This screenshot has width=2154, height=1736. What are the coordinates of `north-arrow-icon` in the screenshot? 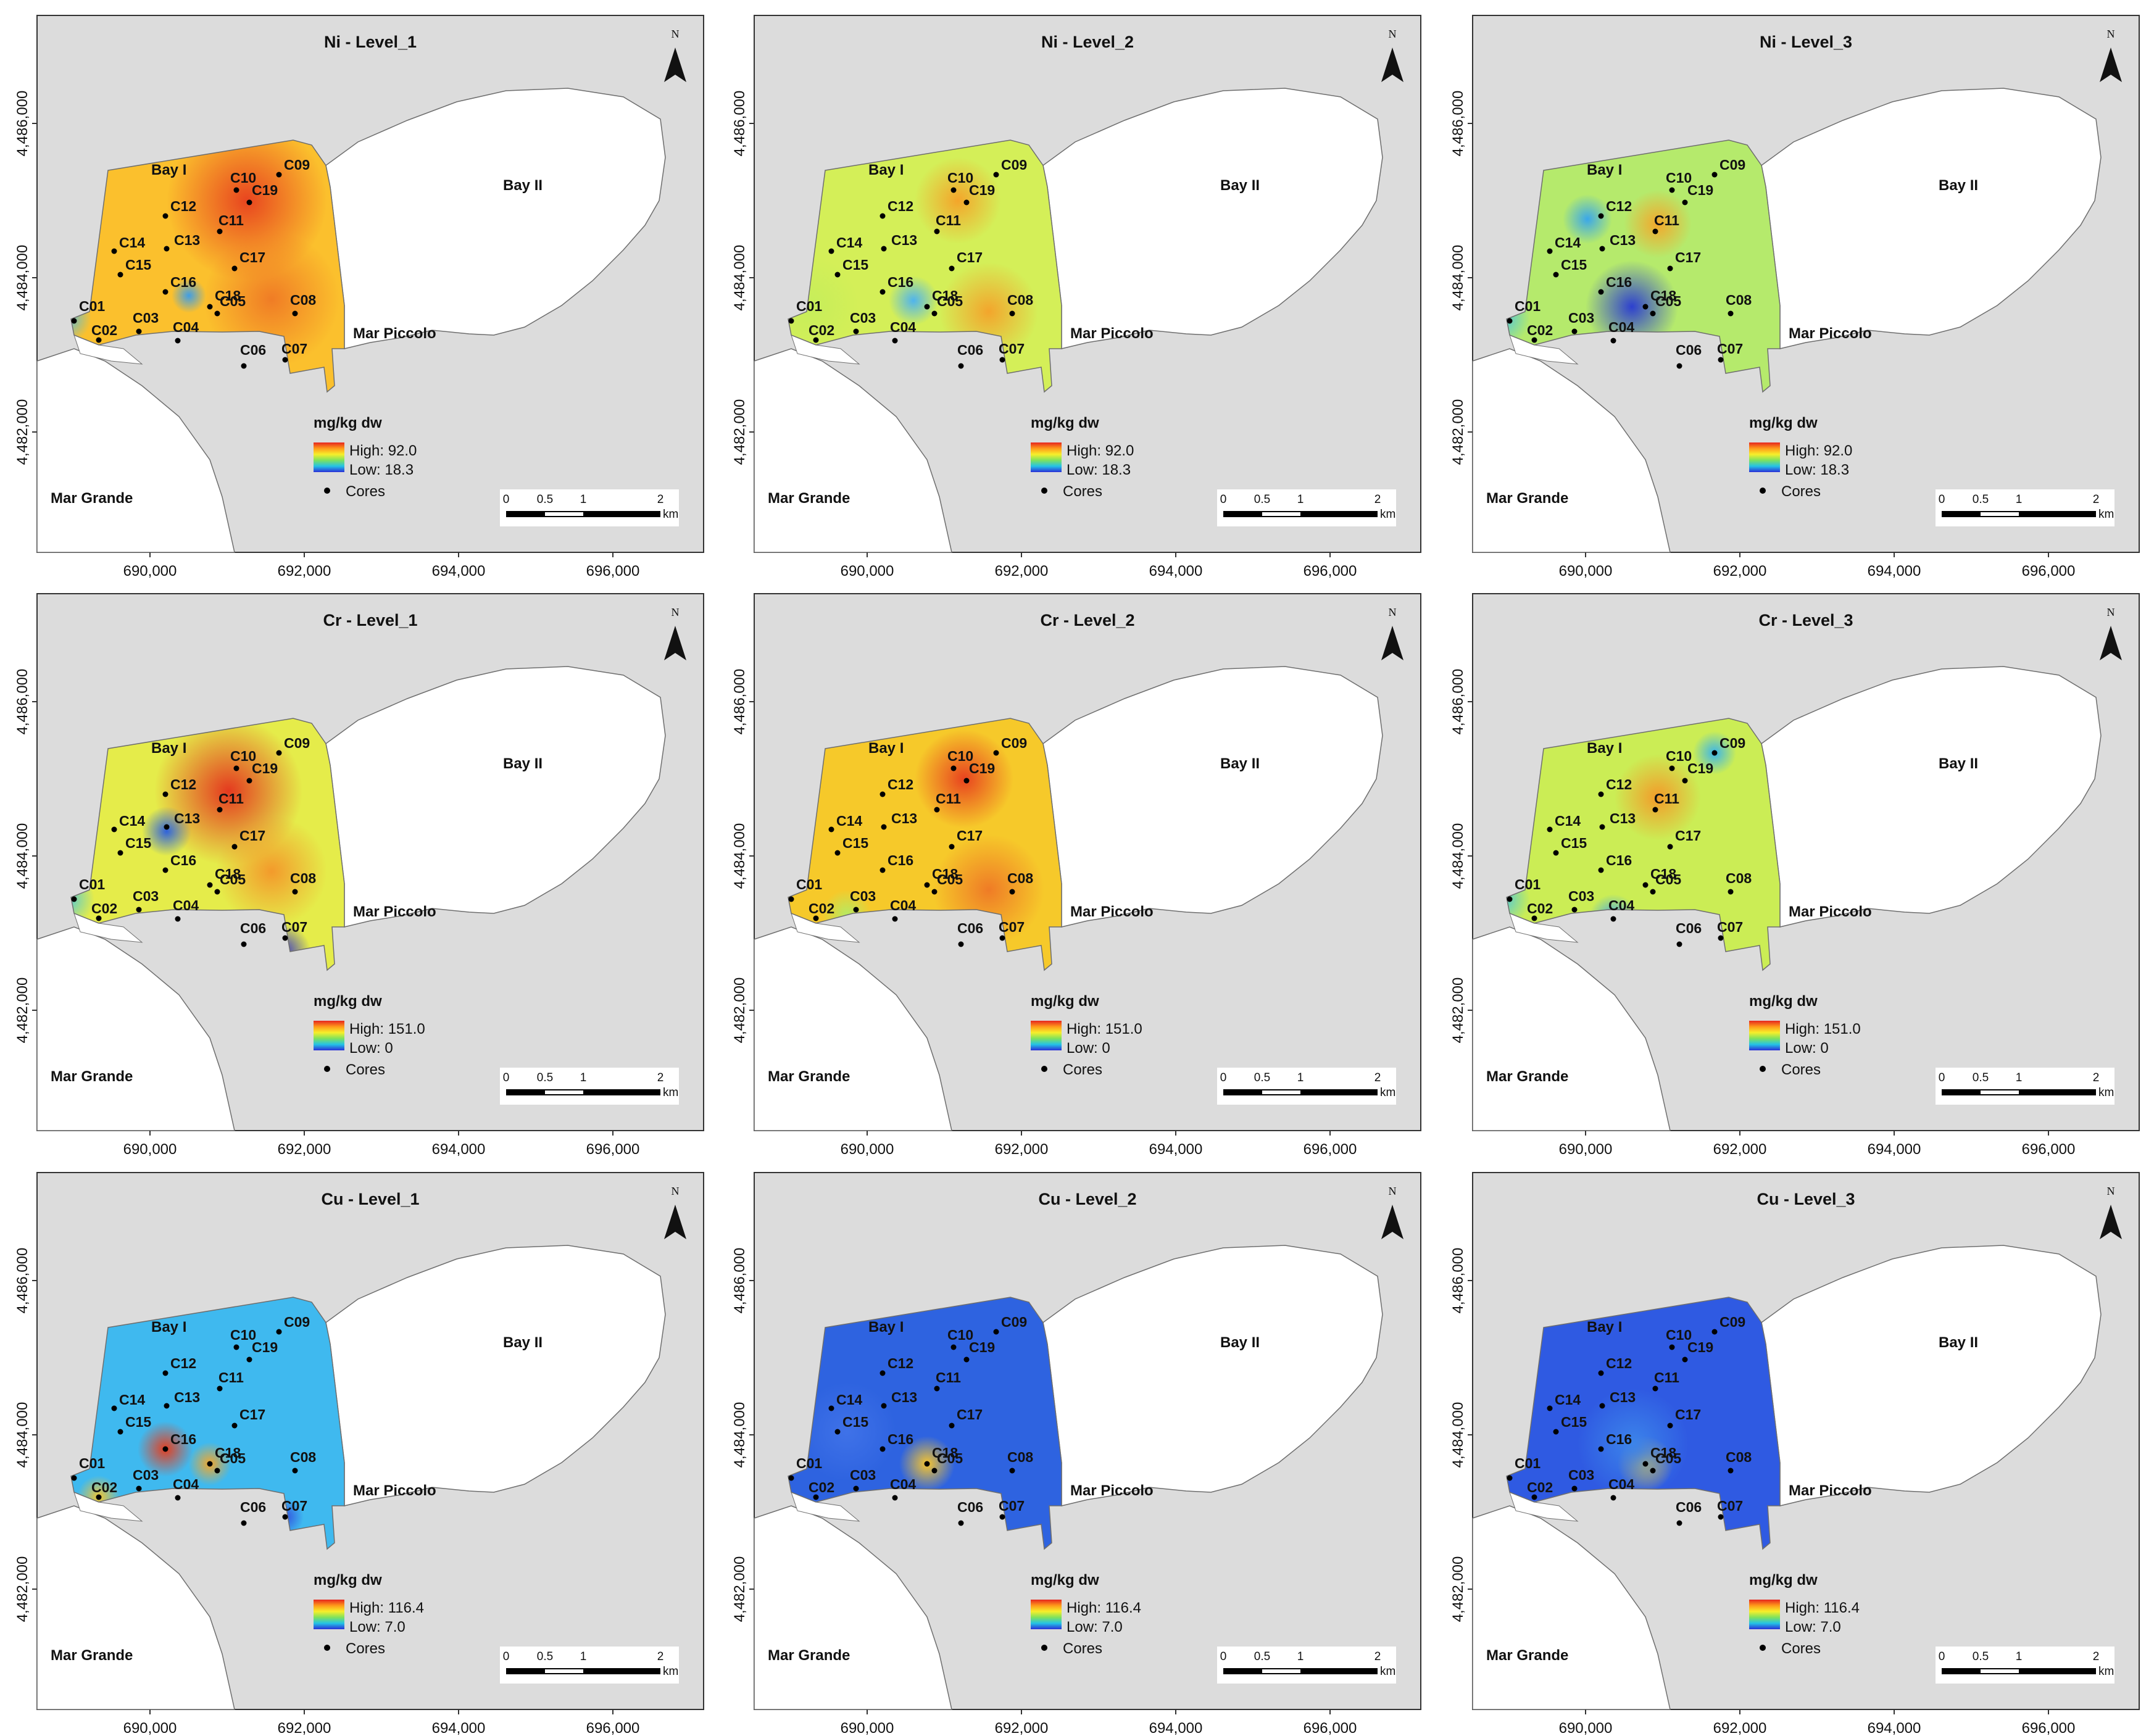 It's located at (1392, 65).